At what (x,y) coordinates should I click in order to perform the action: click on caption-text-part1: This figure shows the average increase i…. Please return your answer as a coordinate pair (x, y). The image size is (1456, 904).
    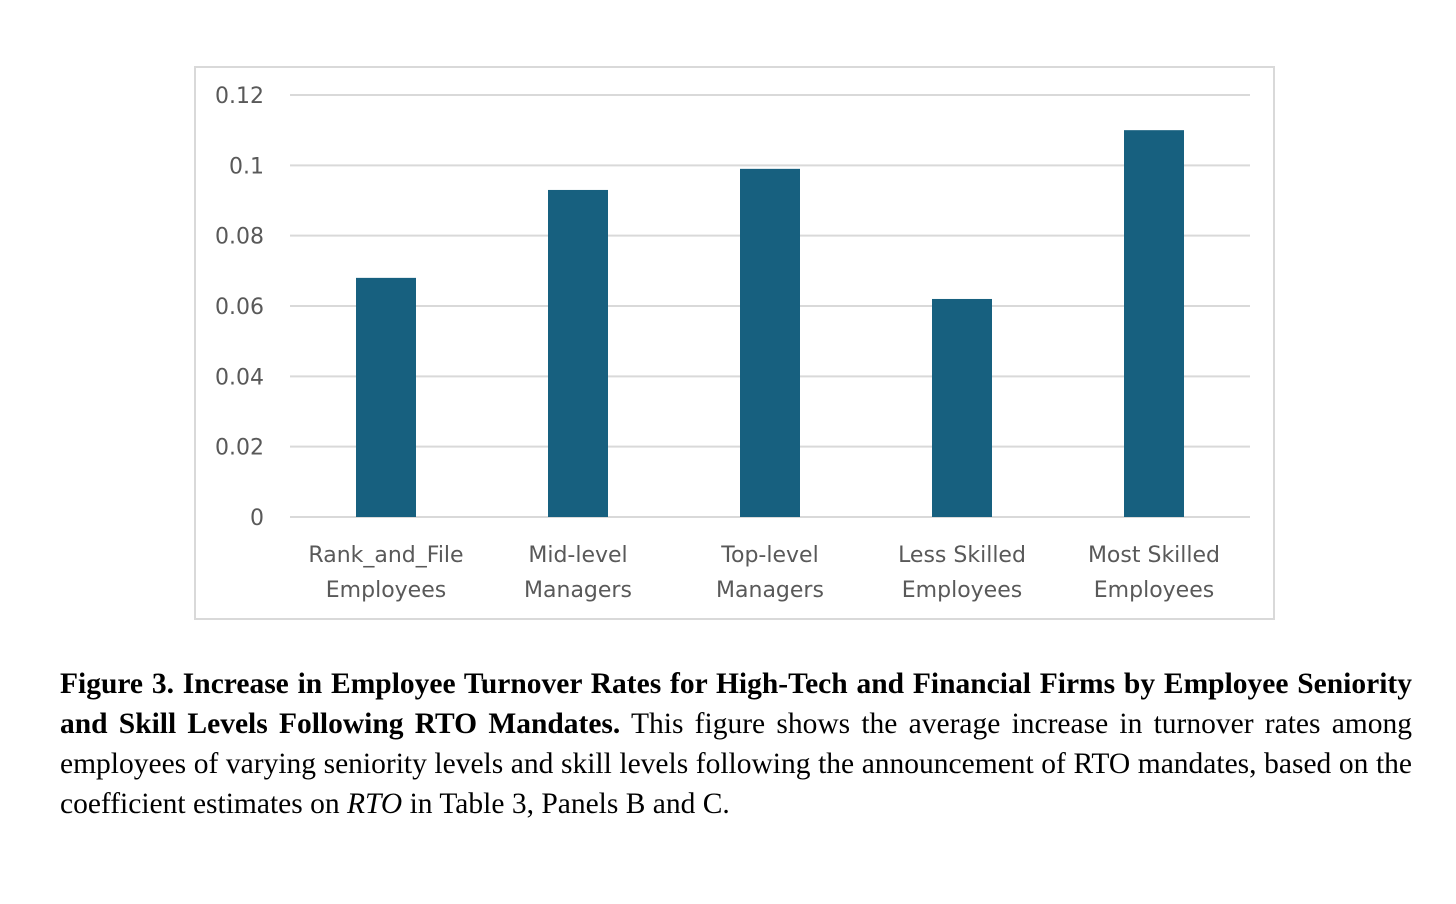
    Looking at the image, I should click on (736, 764).